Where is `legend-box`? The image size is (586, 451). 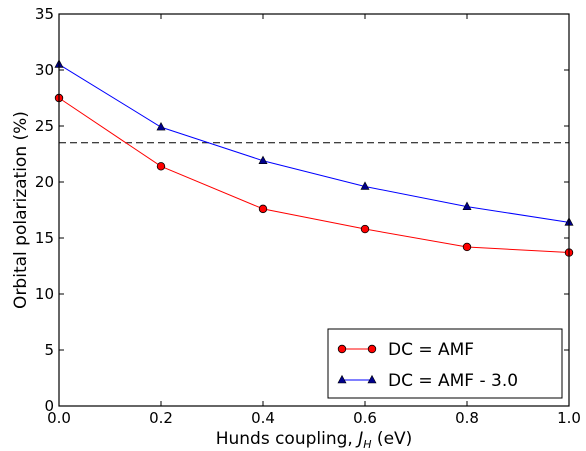
legend-box is located at coordinates (445, 363).